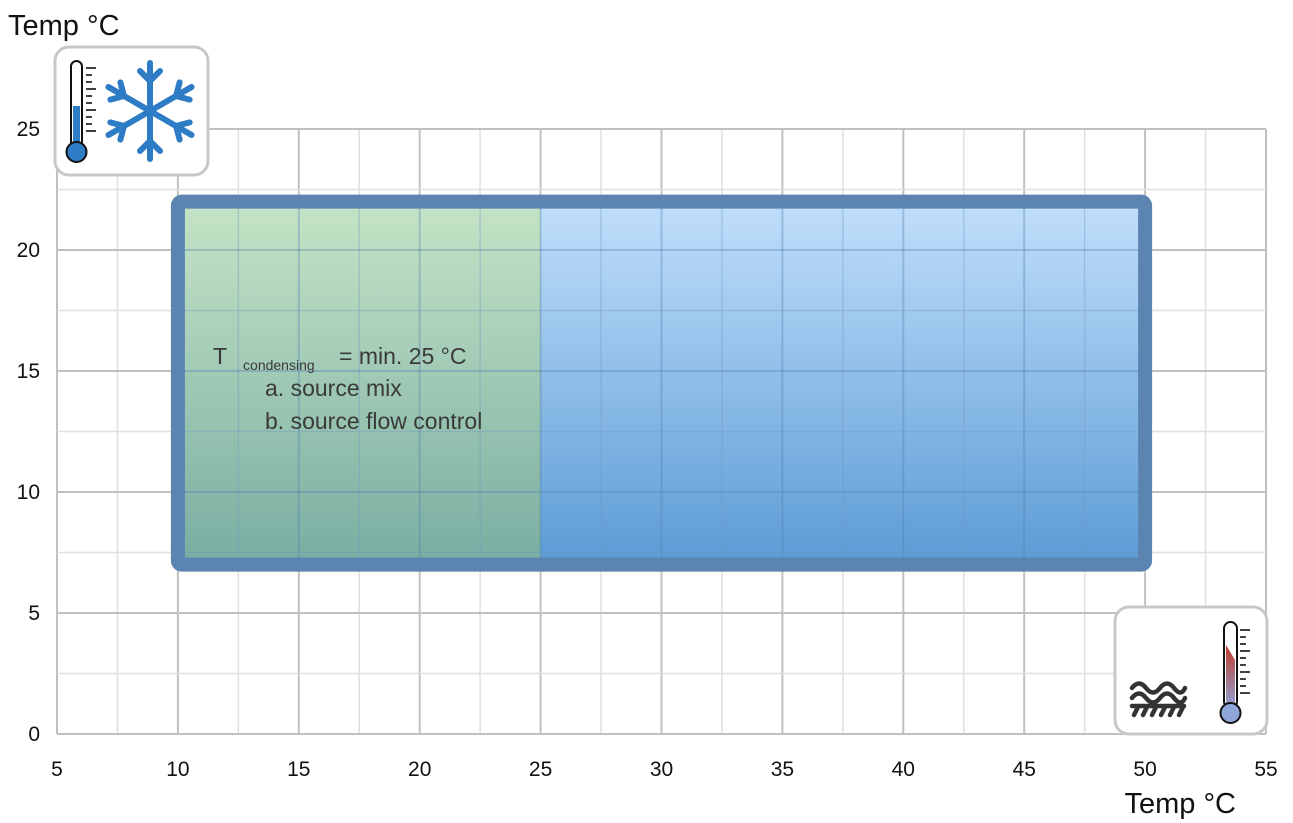 Image resolution: width=1293 pixels, height=823 pixels. What do you see at coordinates (333, 388) in the screenshot?
I see `annotation-line-a: a. source mix` at bounding box center [333, 388].